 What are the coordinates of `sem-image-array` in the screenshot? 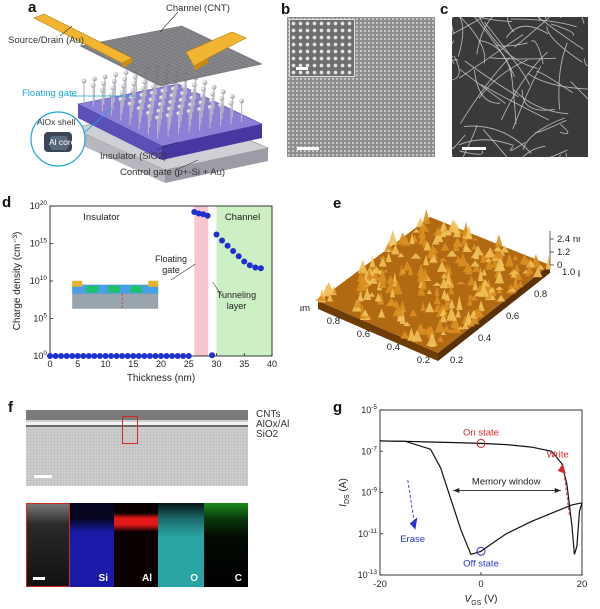 It's located at (361, 87).